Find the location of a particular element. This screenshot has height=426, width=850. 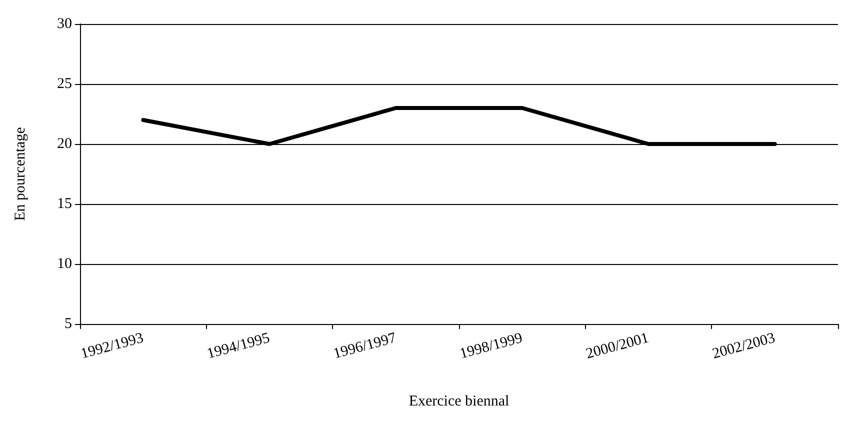

x-axis-title: Exercice biennal is located at coordinates (459, 402).